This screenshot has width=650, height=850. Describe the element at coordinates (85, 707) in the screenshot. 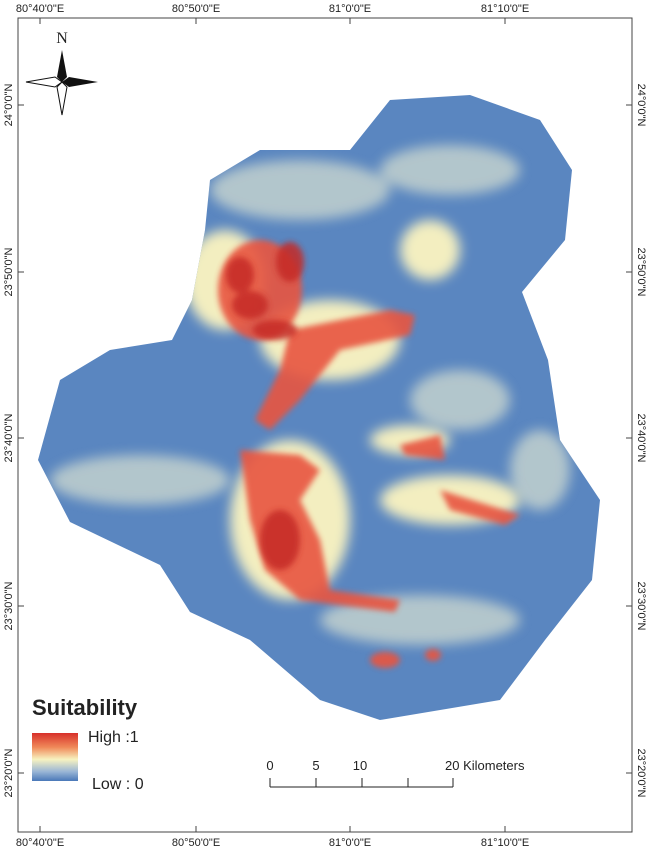

I see `legend-title: Suitability` at that location.